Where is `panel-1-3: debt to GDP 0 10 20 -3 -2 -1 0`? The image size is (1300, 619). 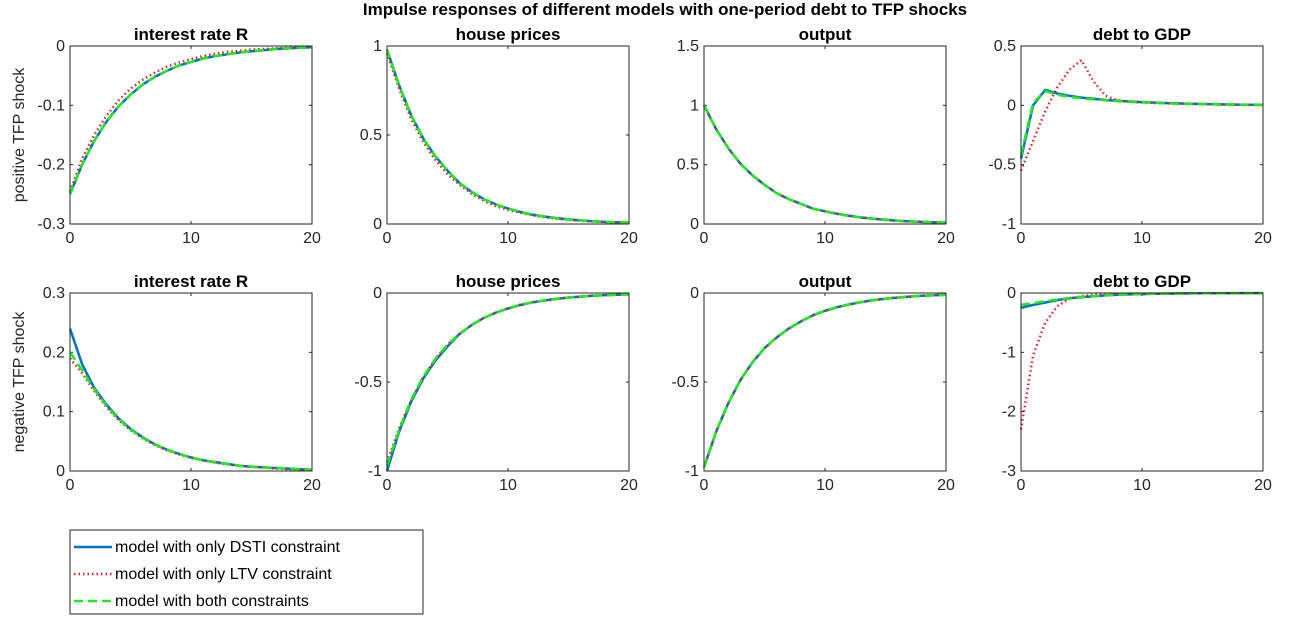 panel-1-3: debt to GDP 0 10 20 -3 -2 -1 0 is located at coordinates (1137, 383).